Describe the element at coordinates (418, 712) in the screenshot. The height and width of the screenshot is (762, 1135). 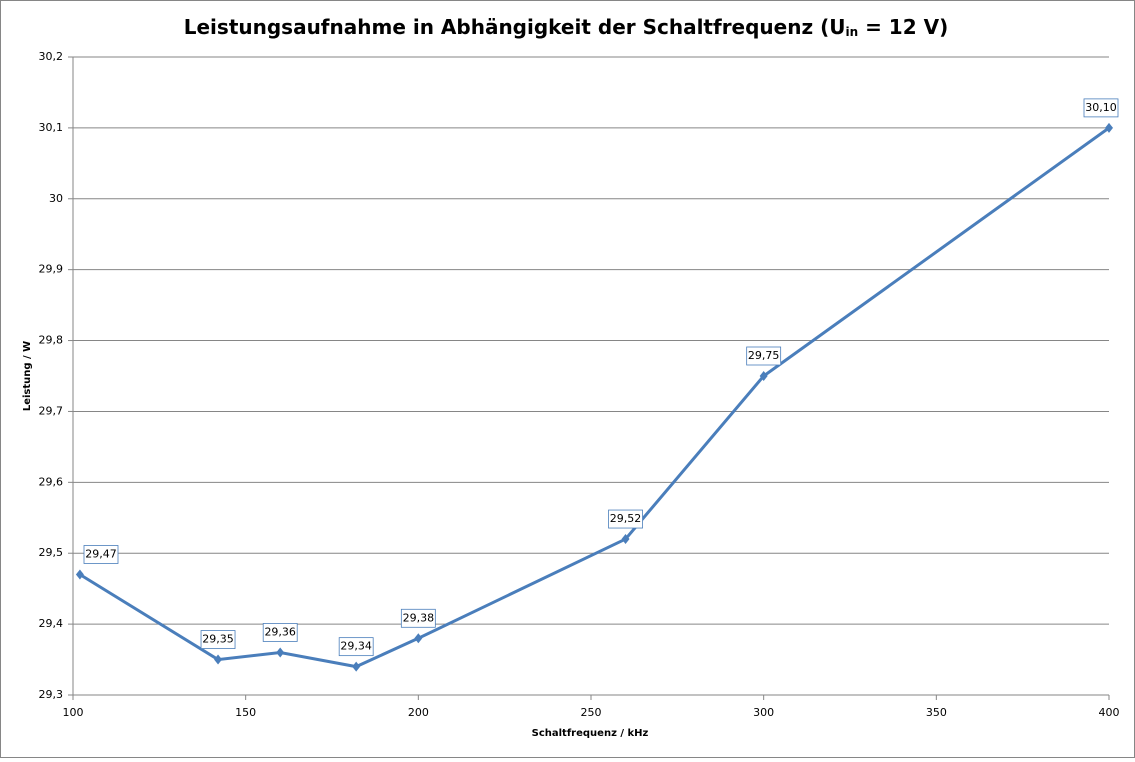
I see `x-tick-label: 200` at that location.